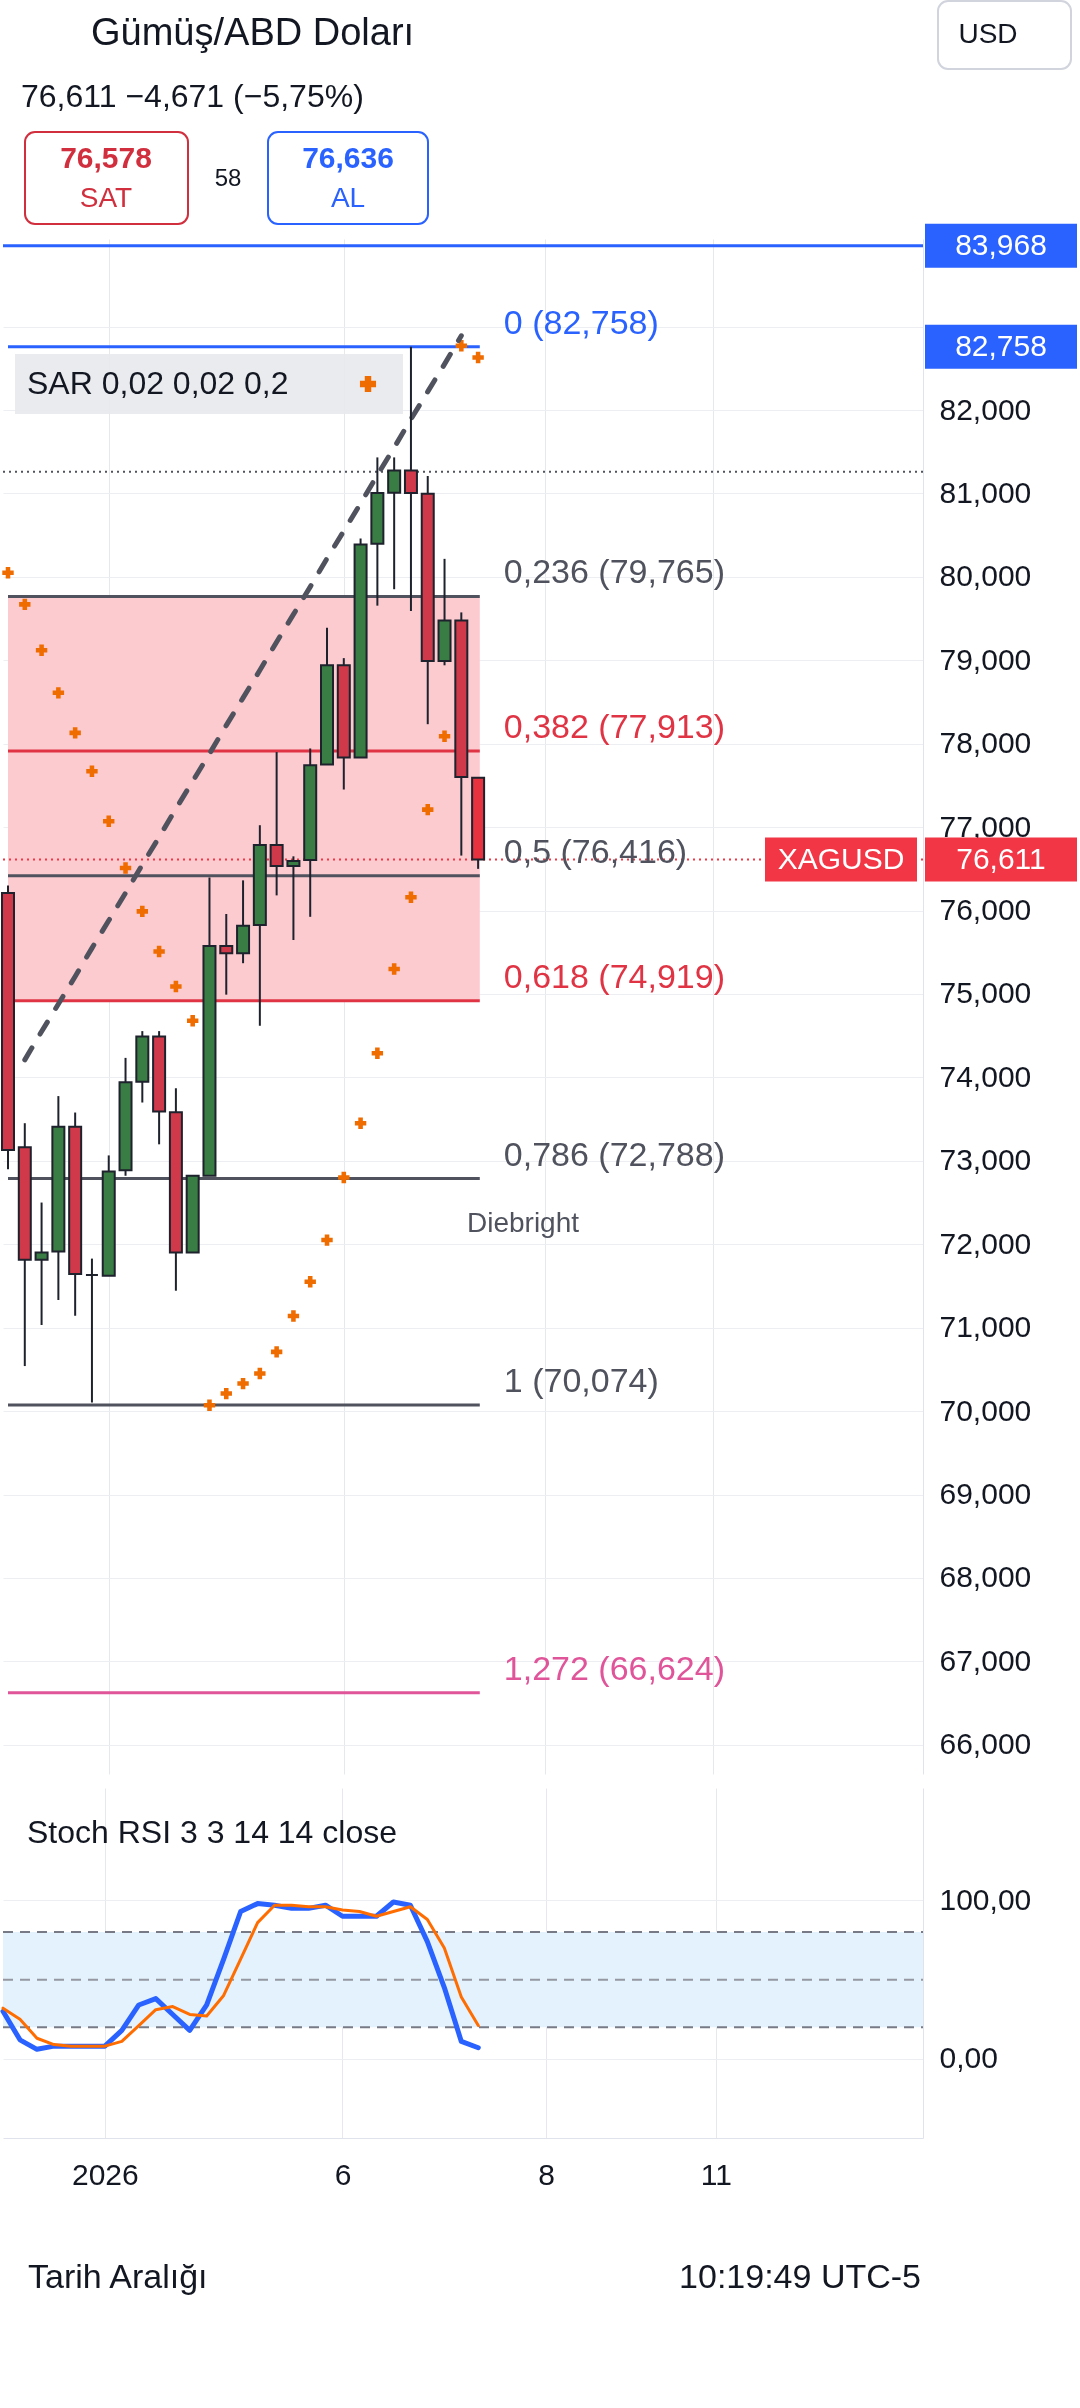  What do you see at coordinates (985, 993) in the screenshot?
I see `y-tick-label: 75,000` at bounding box center [985, 993].